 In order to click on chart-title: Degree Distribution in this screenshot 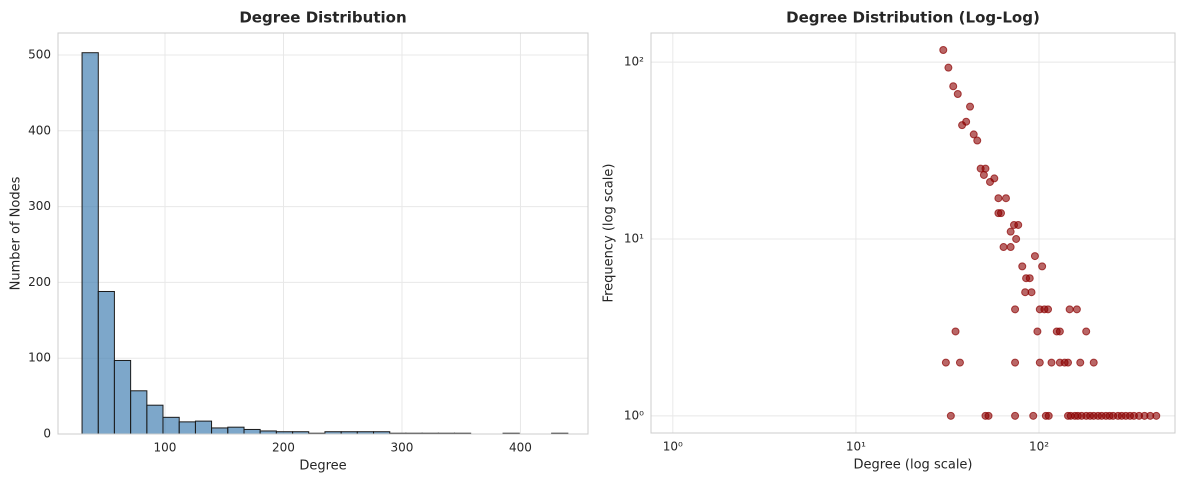, I will do `click(322, 18)`.